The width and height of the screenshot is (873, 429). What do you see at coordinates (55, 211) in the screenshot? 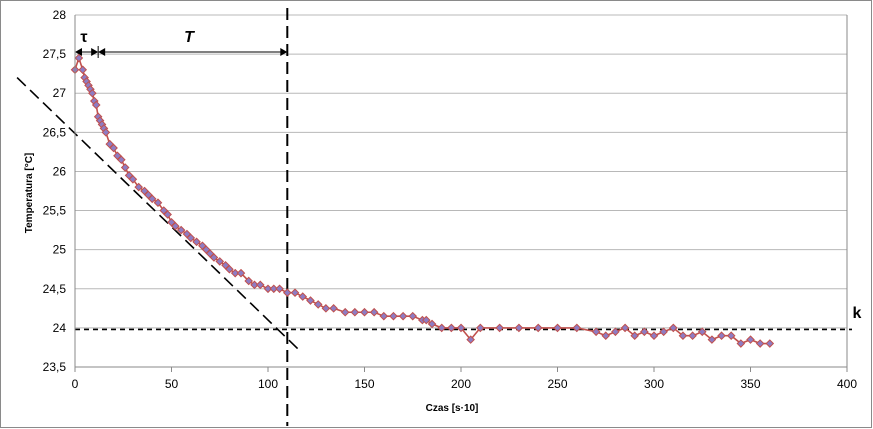
I see `y-tick-label: 25,5` at bounding box center [55, 211].